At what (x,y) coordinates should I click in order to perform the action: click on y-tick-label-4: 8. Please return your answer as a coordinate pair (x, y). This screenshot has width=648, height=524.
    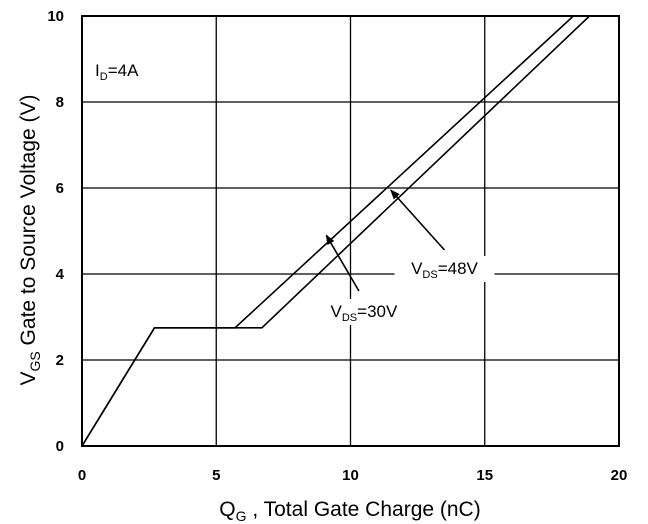
    Looking at the image, I should click on (60, 102).